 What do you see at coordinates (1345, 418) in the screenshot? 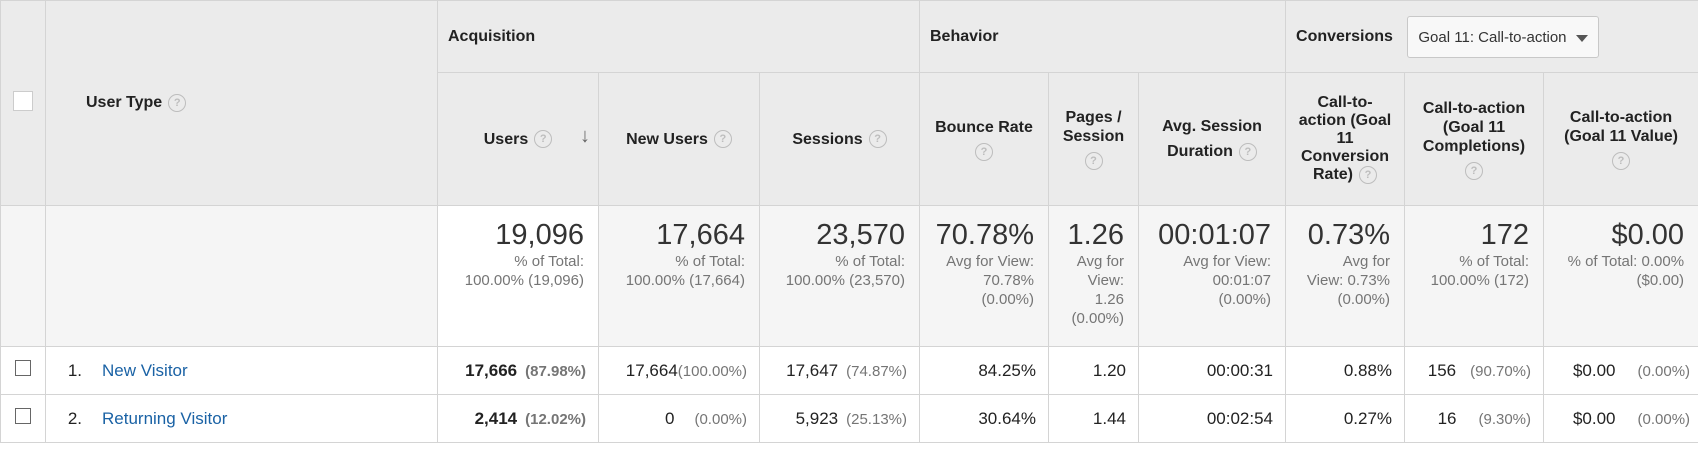
I see `cell-conv-rate: 0.27%` at bounding box center [1345, 418].